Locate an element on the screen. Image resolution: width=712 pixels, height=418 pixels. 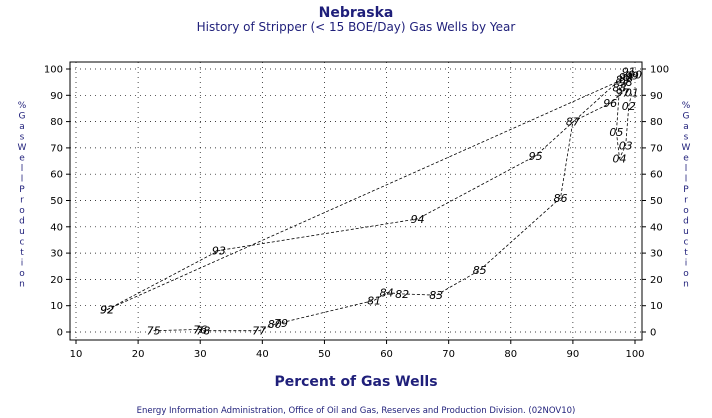
point-label: 75 is located at coordinates (154, 331).